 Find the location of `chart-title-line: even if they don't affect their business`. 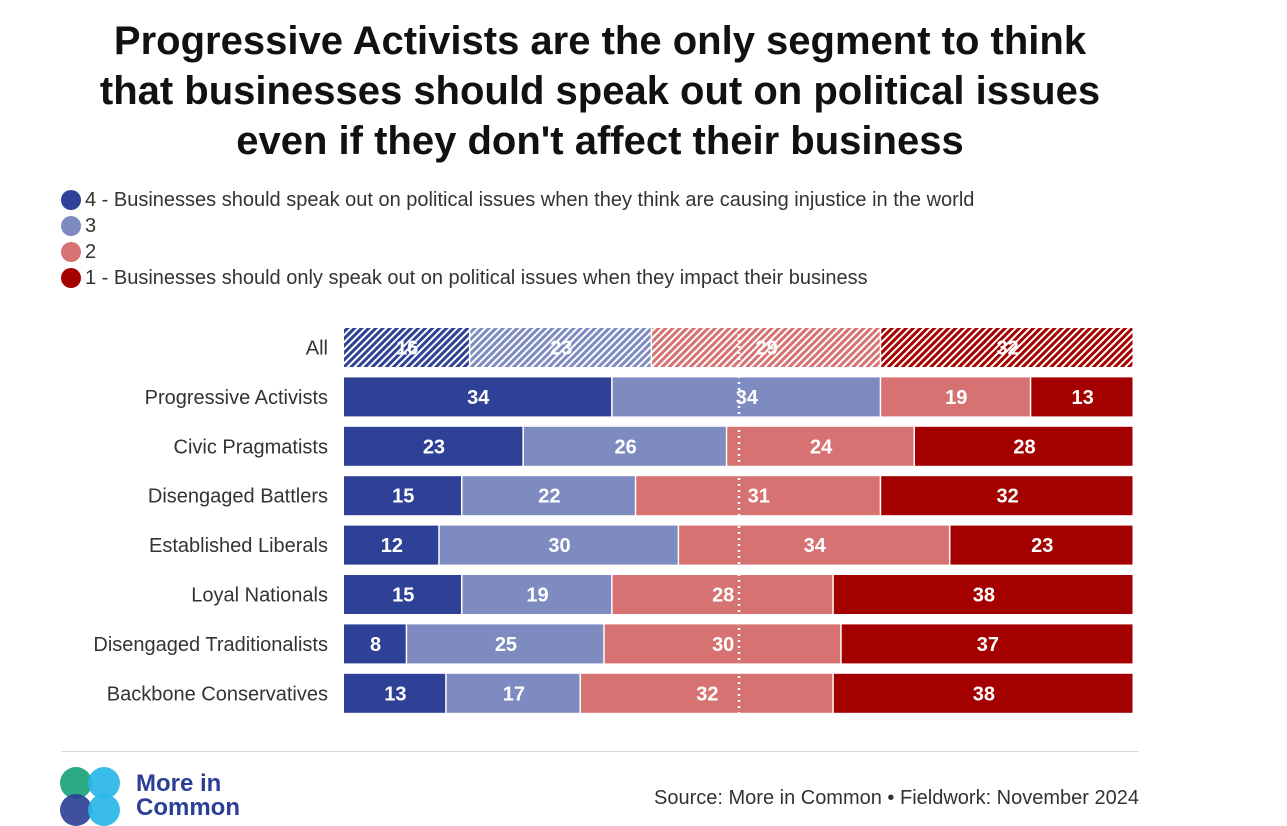

chart-title-line: even if they don't affect their business is located at coordinates (600, 141).